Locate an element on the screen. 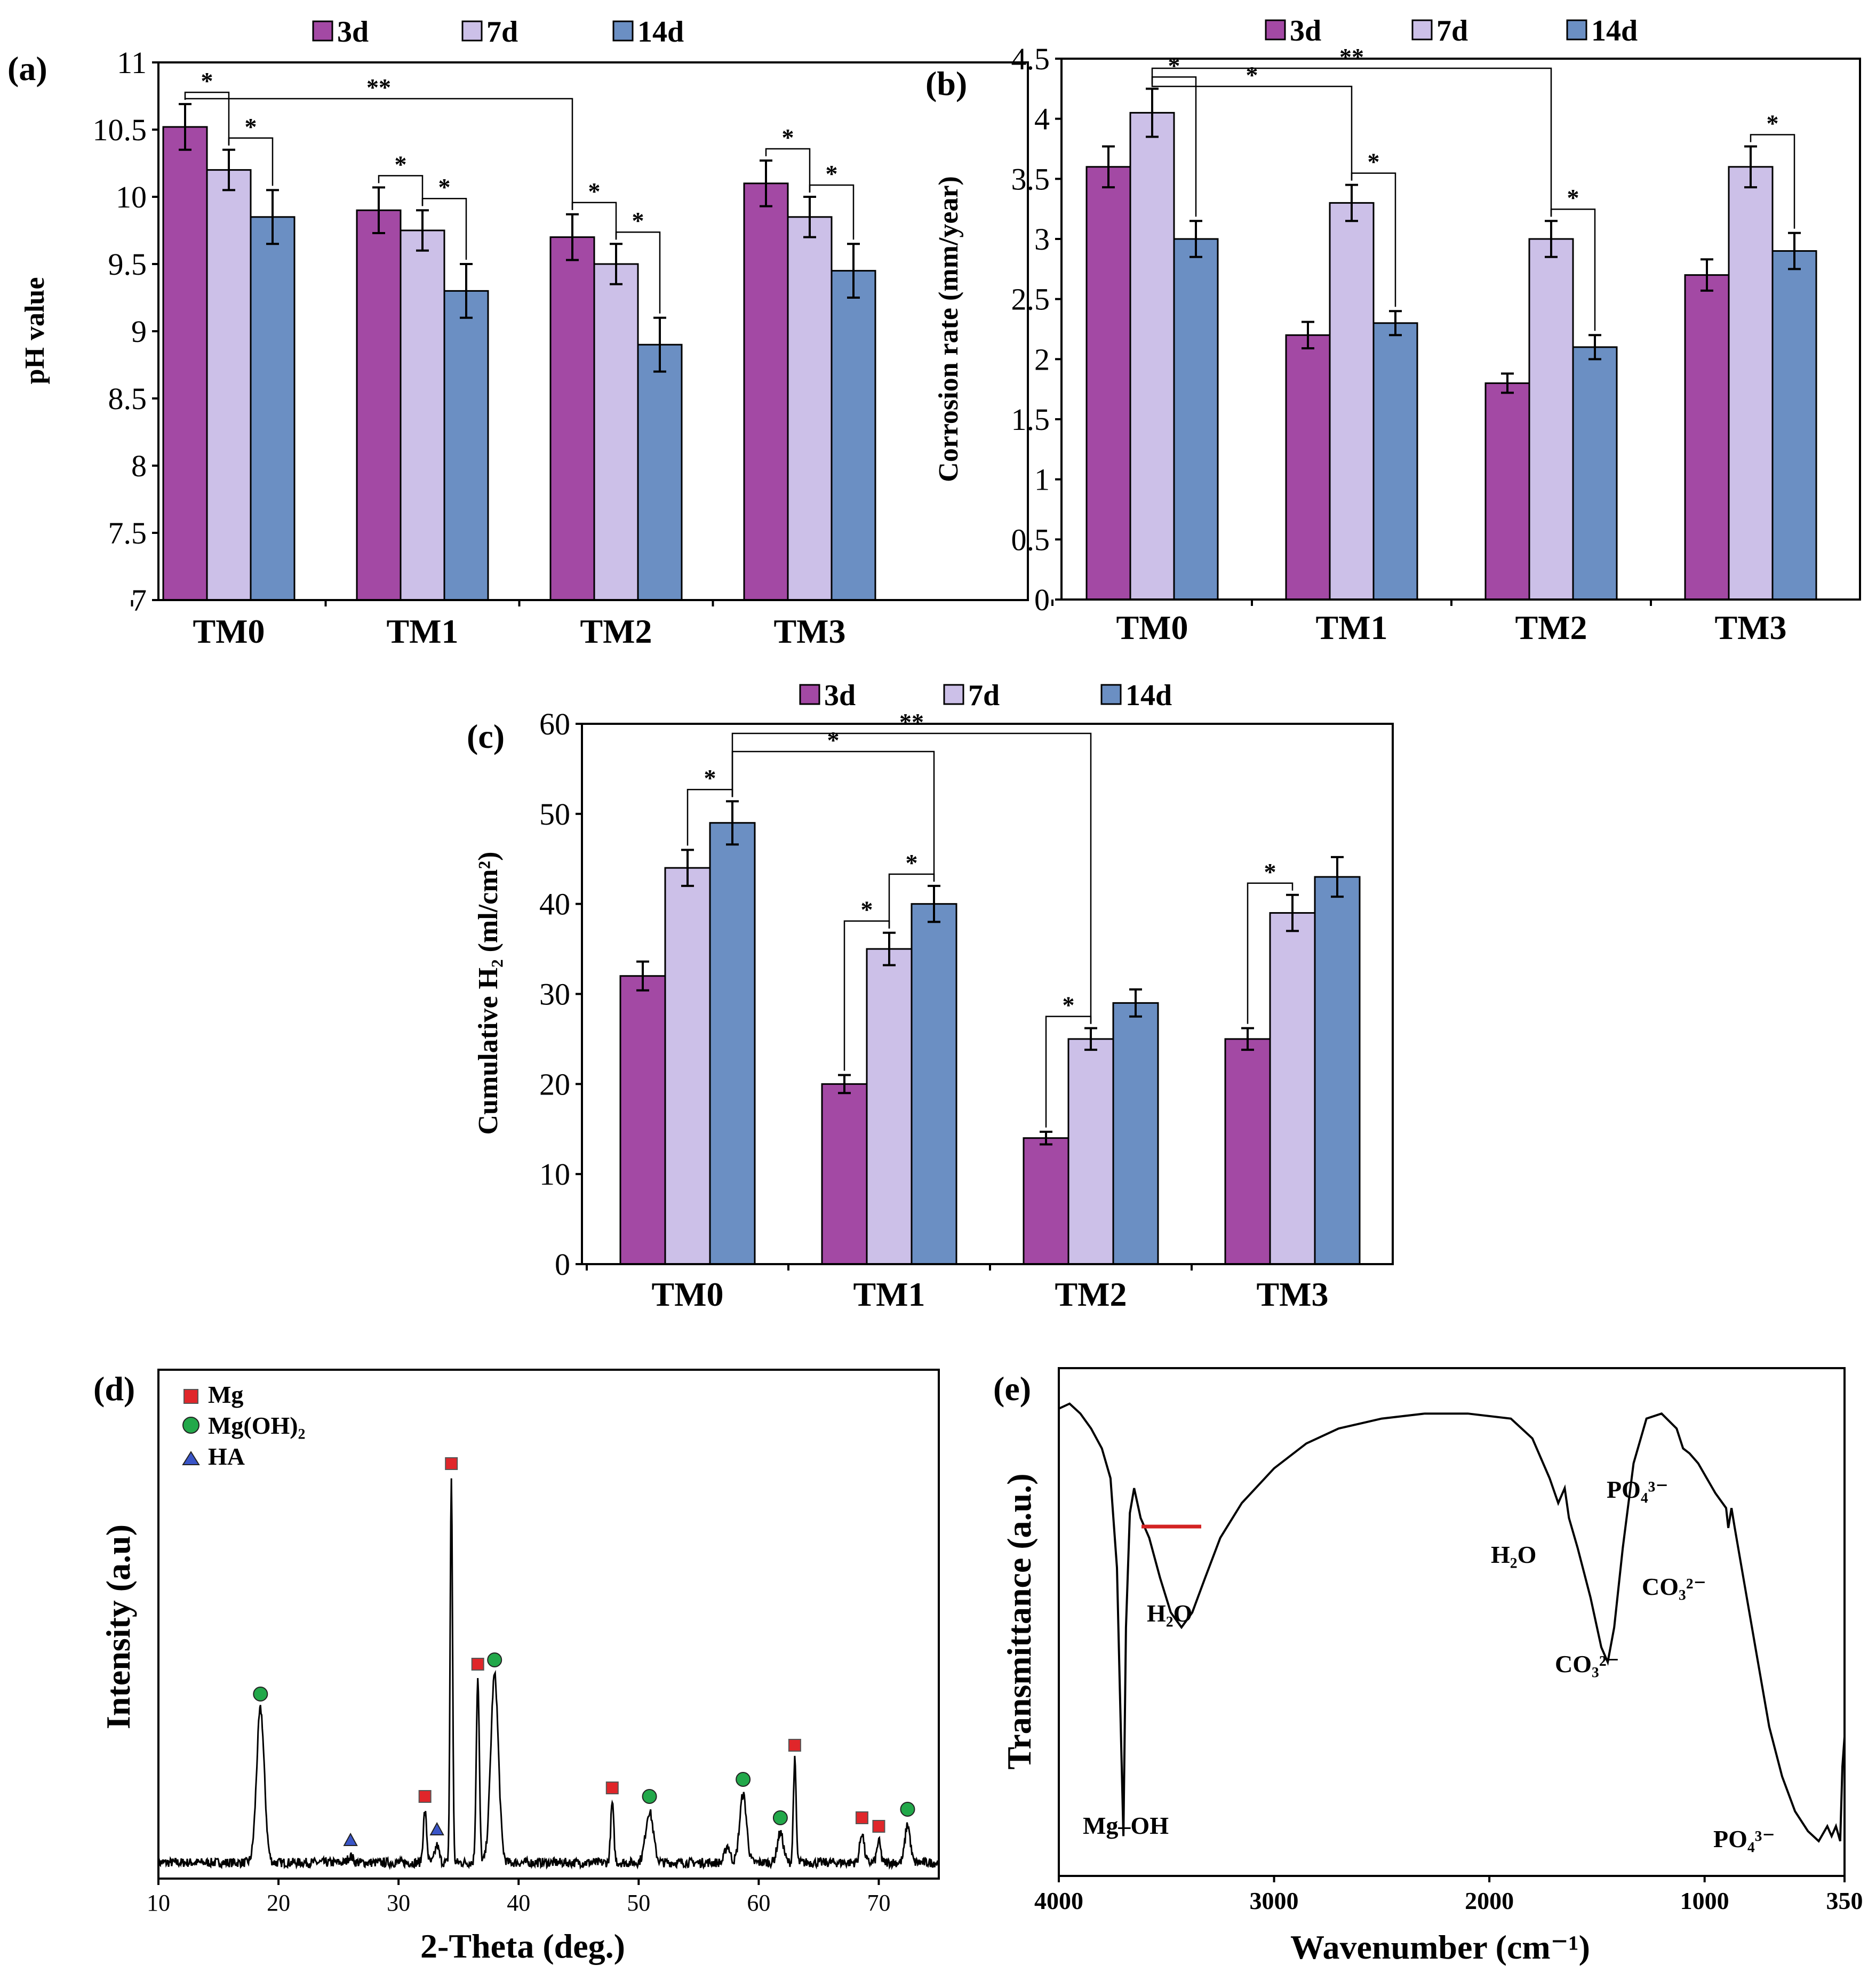 Image resolution: width=1876 pixels, height=1981 pixels. bar-7d-TM2 is located at coordinates (1090, 1151).